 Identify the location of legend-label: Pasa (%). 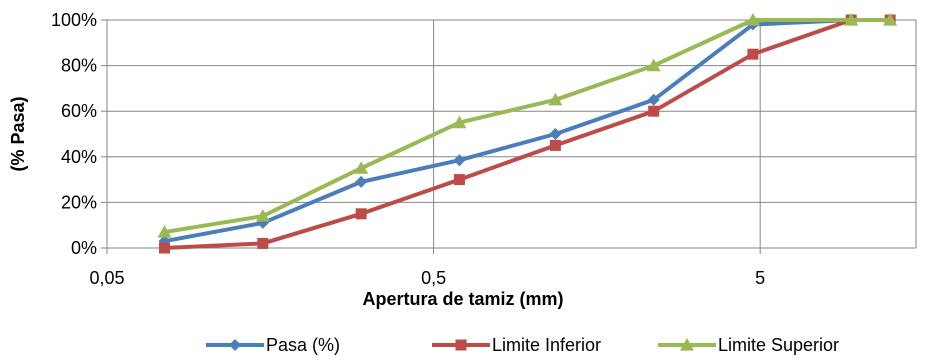
(303, 345).